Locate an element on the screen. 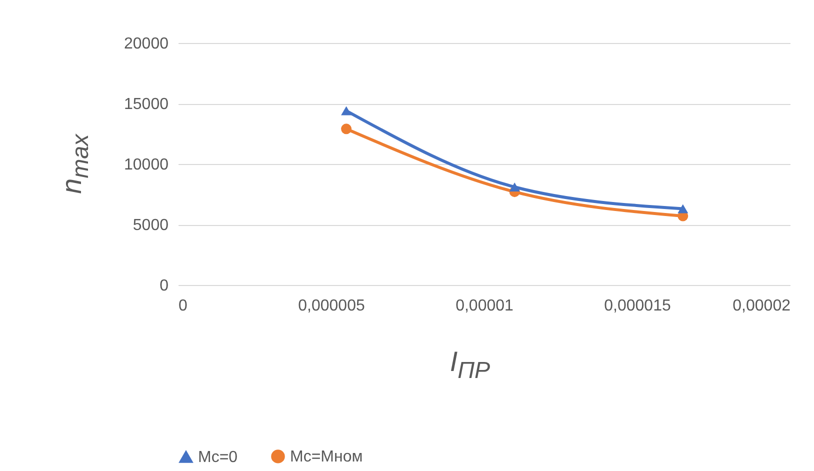  legend-label: Mc=Mном is located at coordinates (326, 457).